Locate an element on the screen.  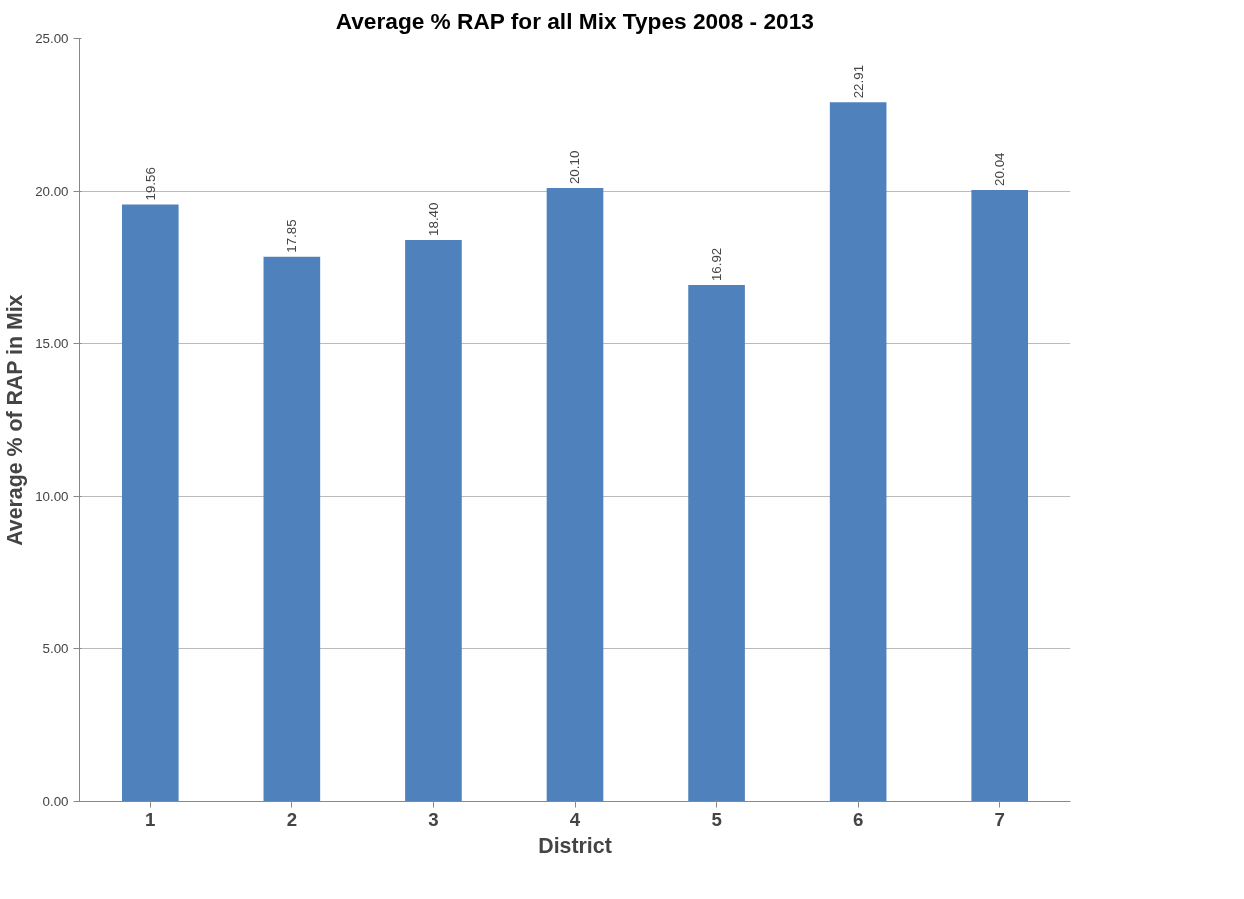
y-tick-label: 10.00 is located at coordinates (52, 496).